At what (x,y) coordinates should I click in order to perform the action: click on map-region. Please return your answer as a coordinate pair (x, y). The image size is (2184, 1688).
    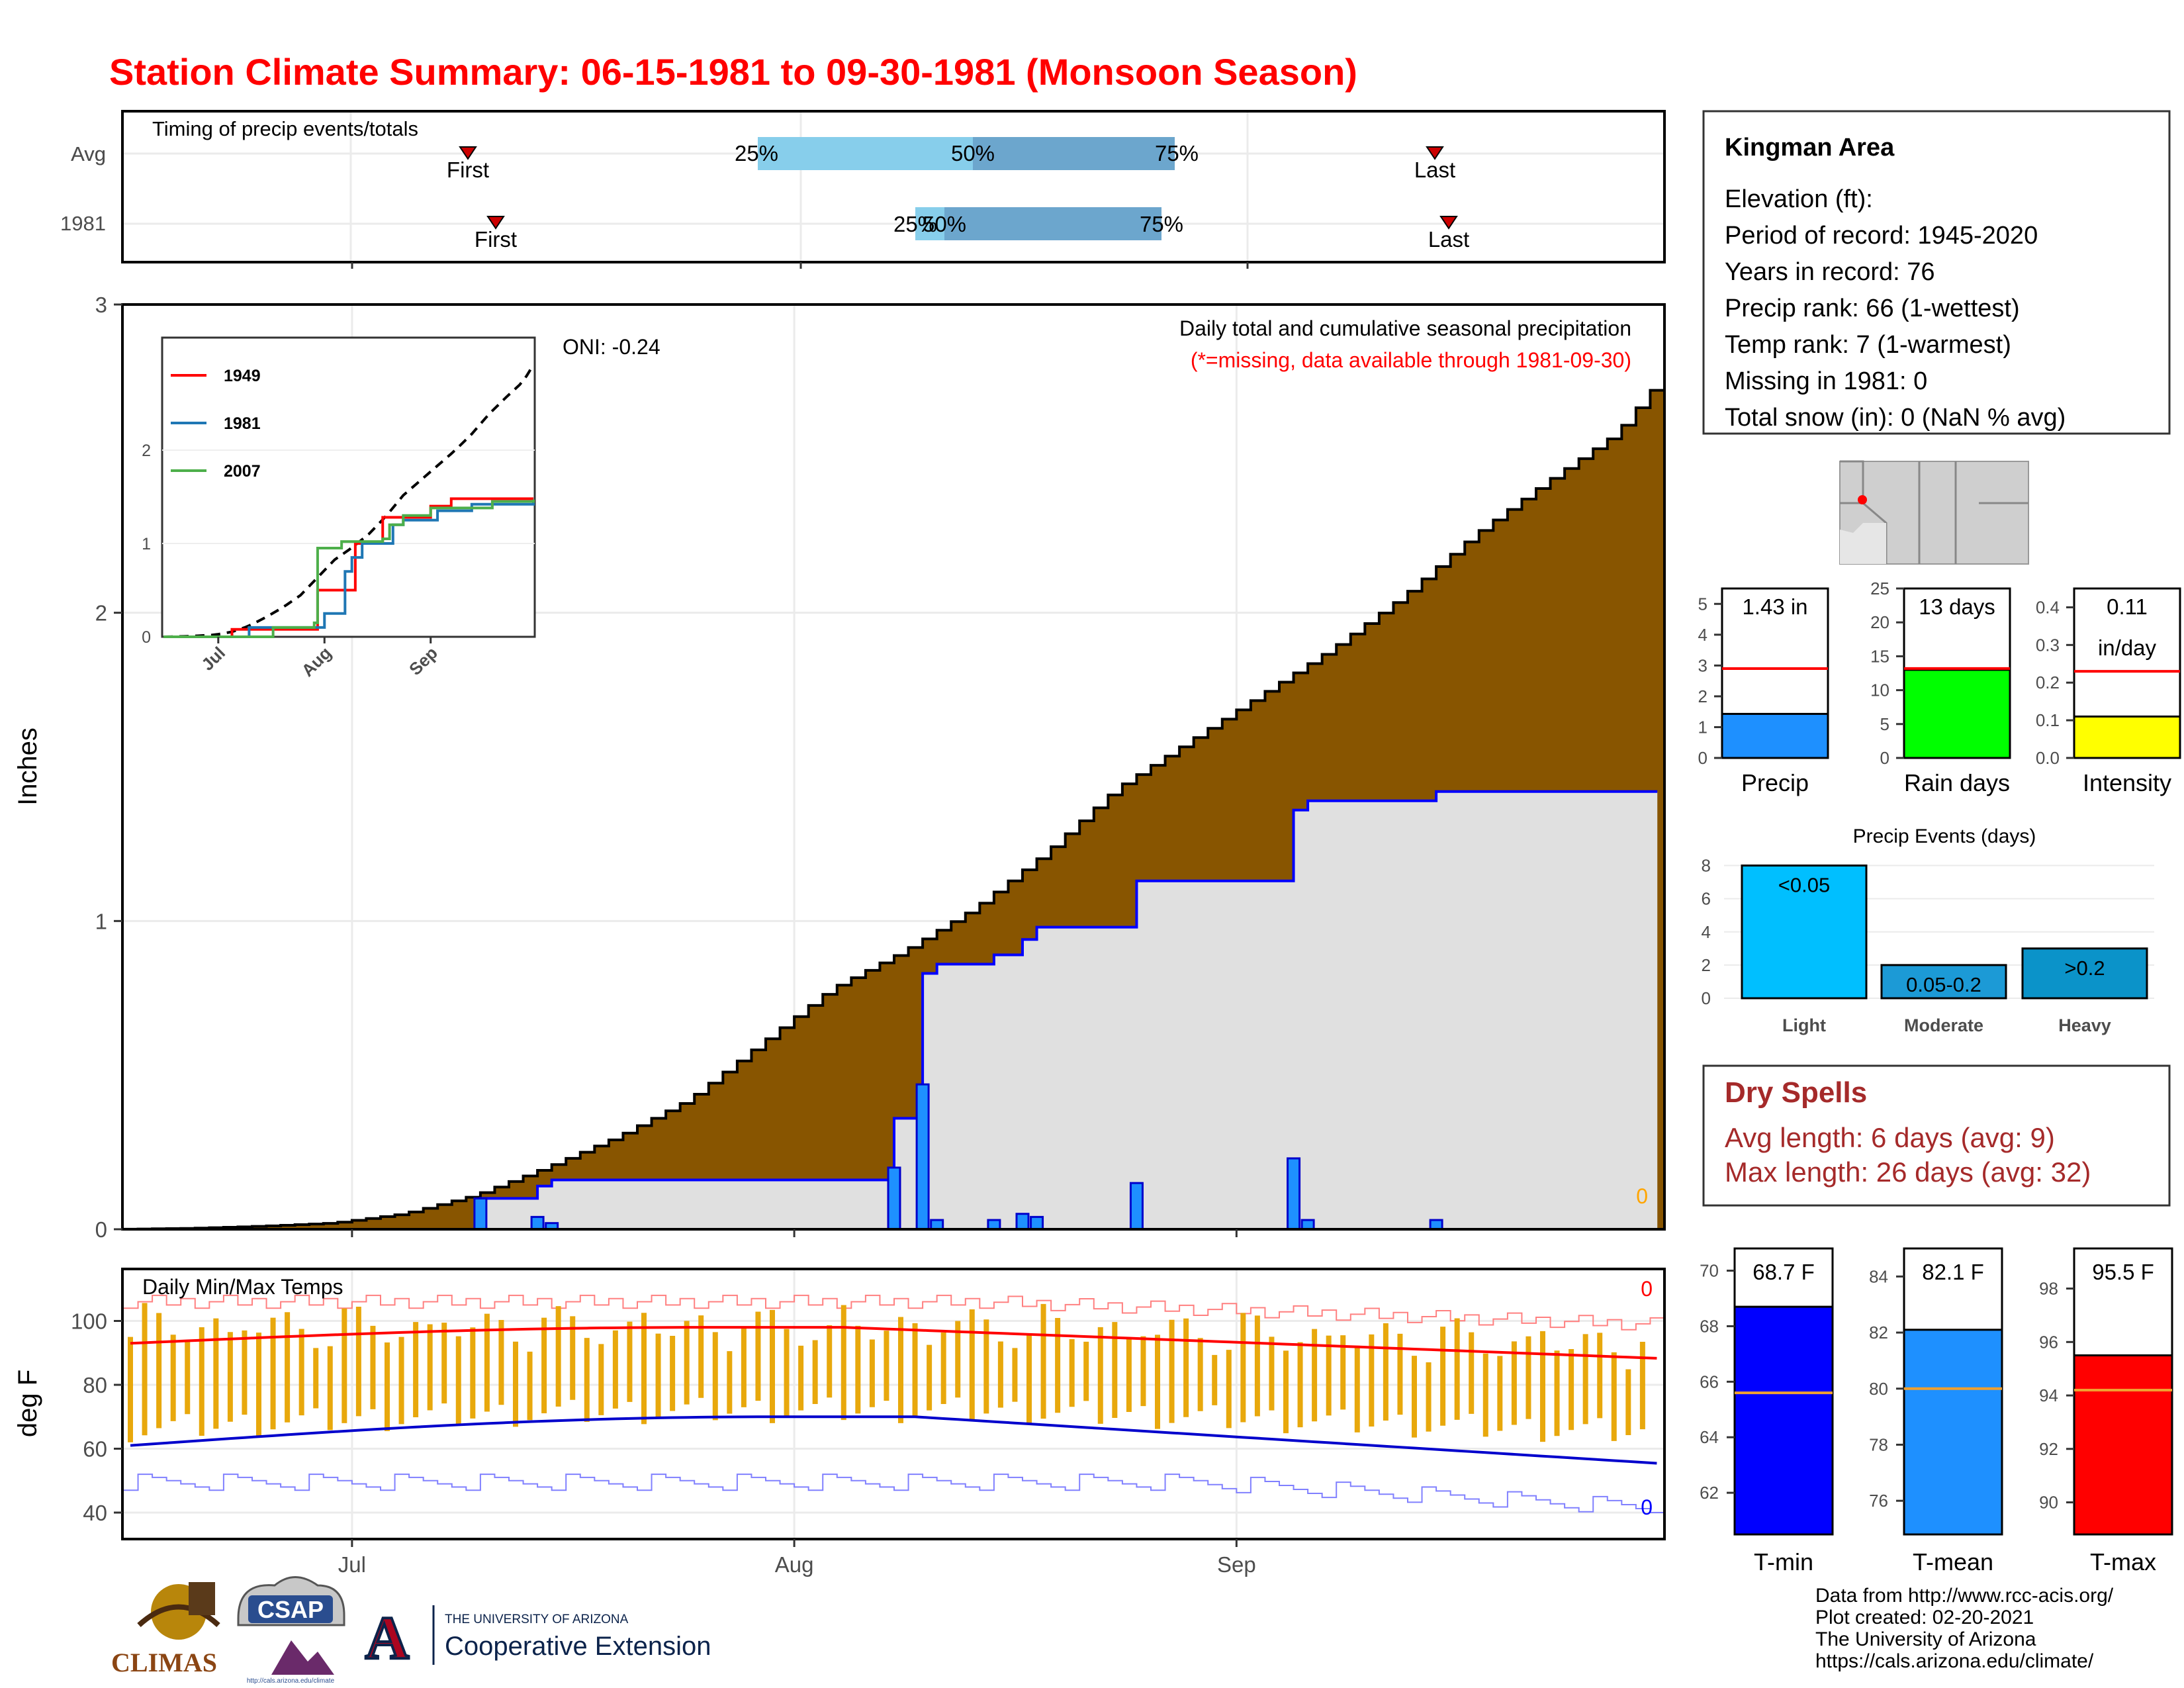
    Looking at the image, I should click on (1863, 543).